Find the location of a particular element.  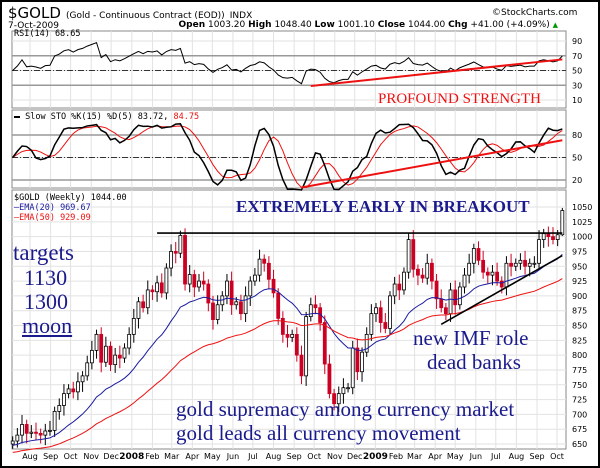

sto-d-value: 84.75 is located at coordinates (186, 117).